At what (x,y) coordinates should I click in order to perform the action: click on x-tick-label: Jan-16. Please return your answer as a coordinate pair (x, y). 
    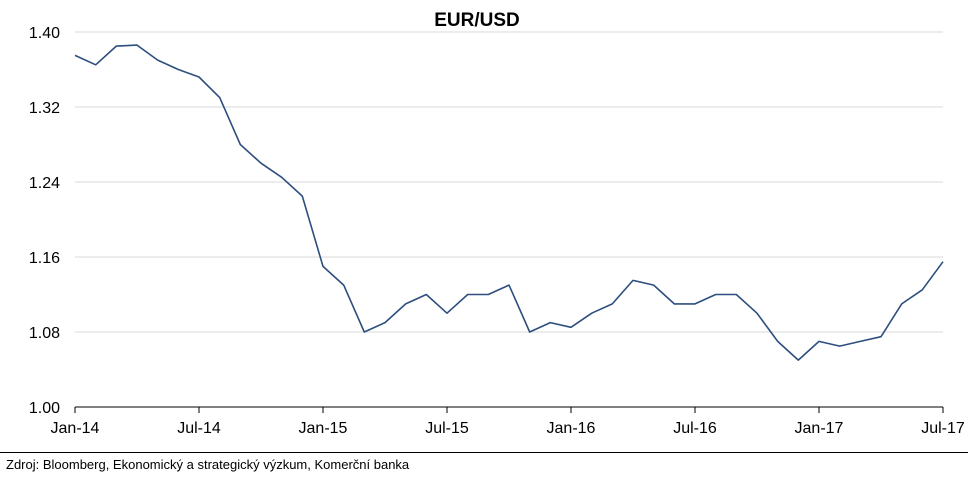
    Looking at the image, I should click on (571, 428).